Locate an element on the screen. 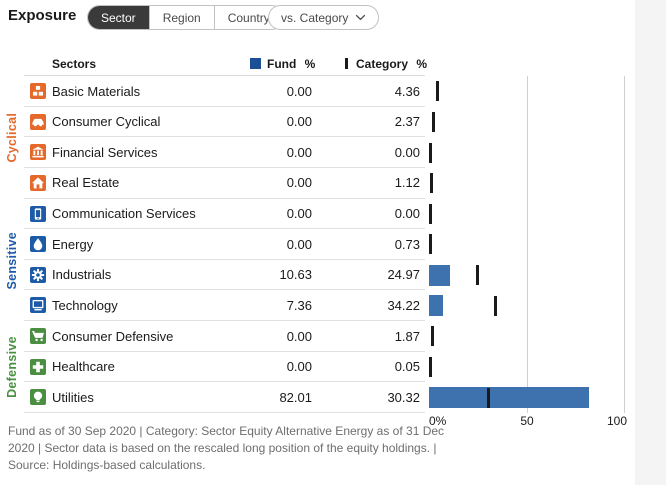 This screenshot has height=485, width=666. phone-icon is located at coordinates (38, 213).